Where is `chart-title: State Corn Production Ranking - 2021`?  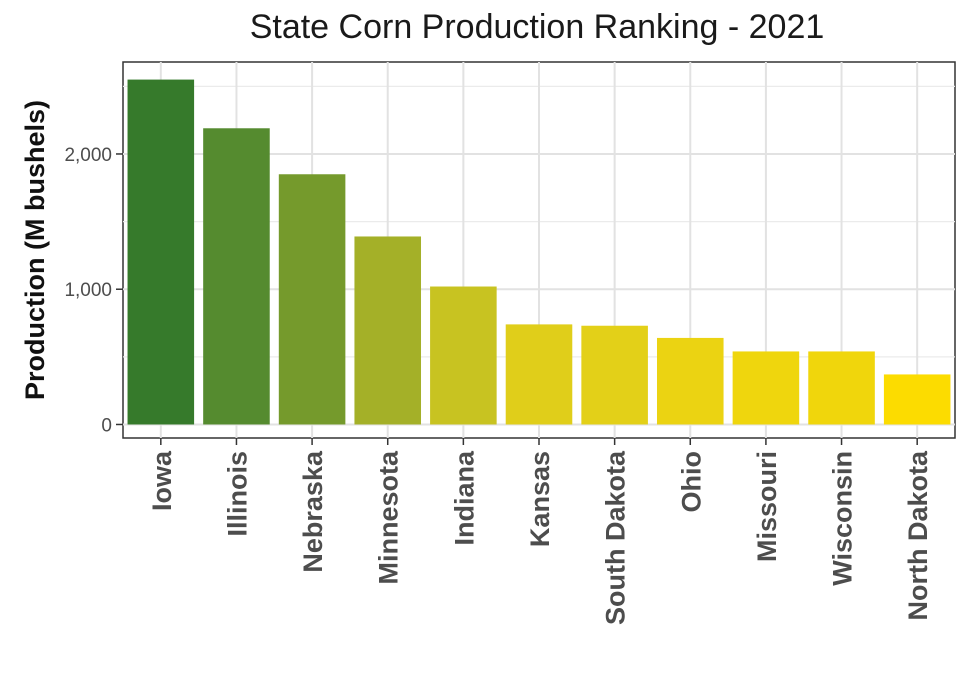 chart-title: State Corn Production Ranking - 2021 is located at coordinates (537, 27).